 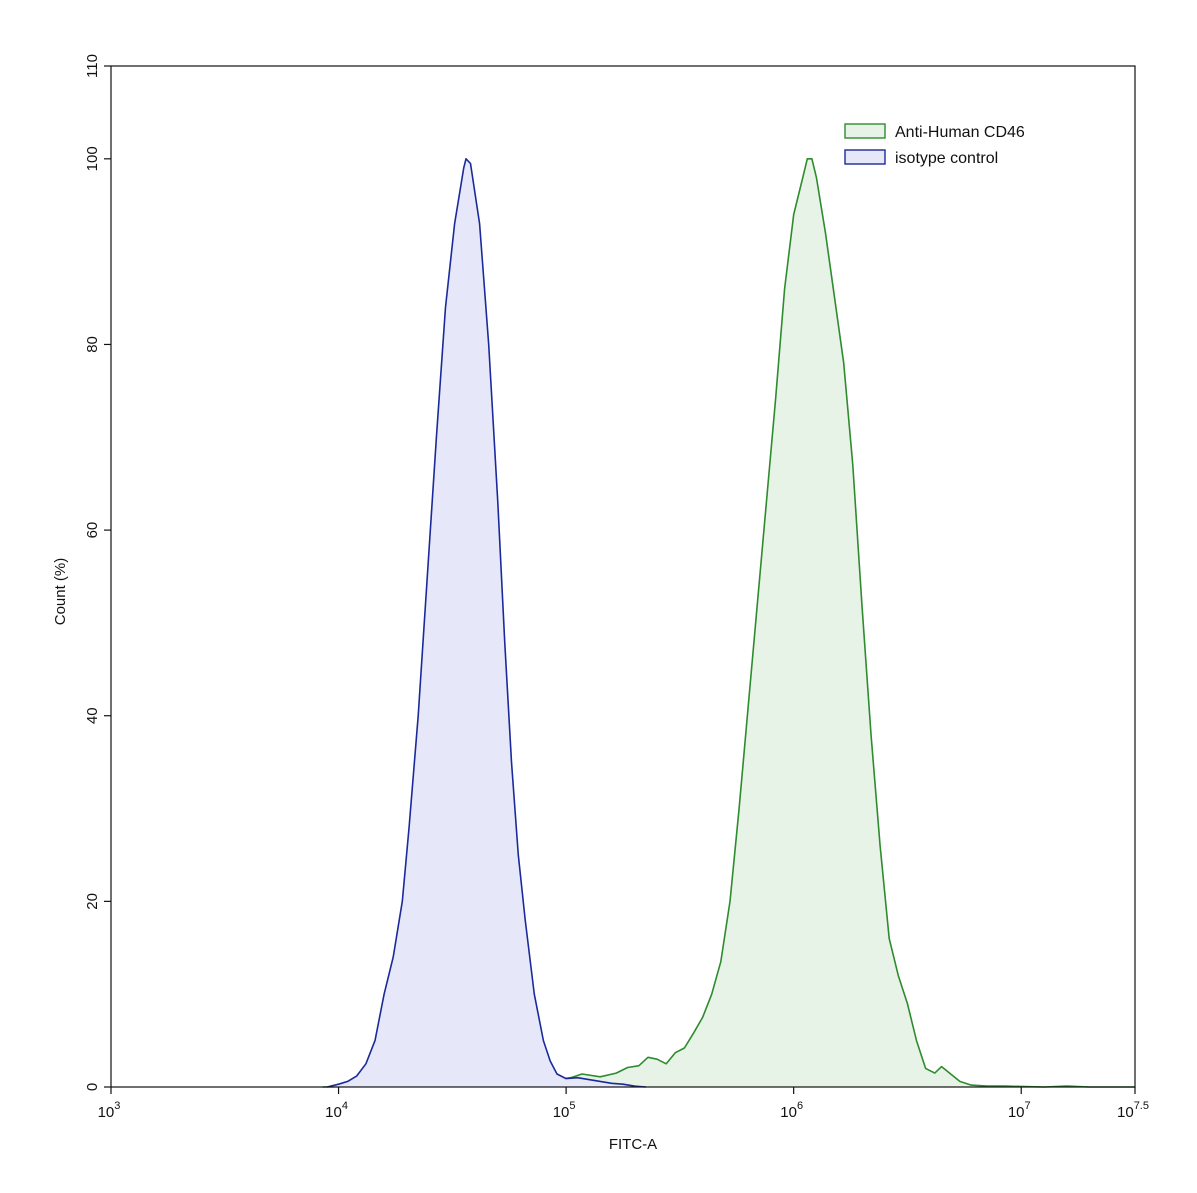 I want to click on x-tick-label: 10⁷, so click(x=1019, y=1110).